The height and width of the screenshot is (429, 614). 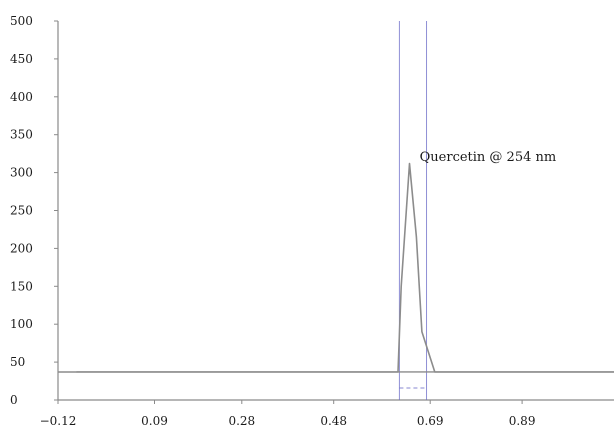 I want to click on y-tick-label: 50, so click(x=17, y=362).